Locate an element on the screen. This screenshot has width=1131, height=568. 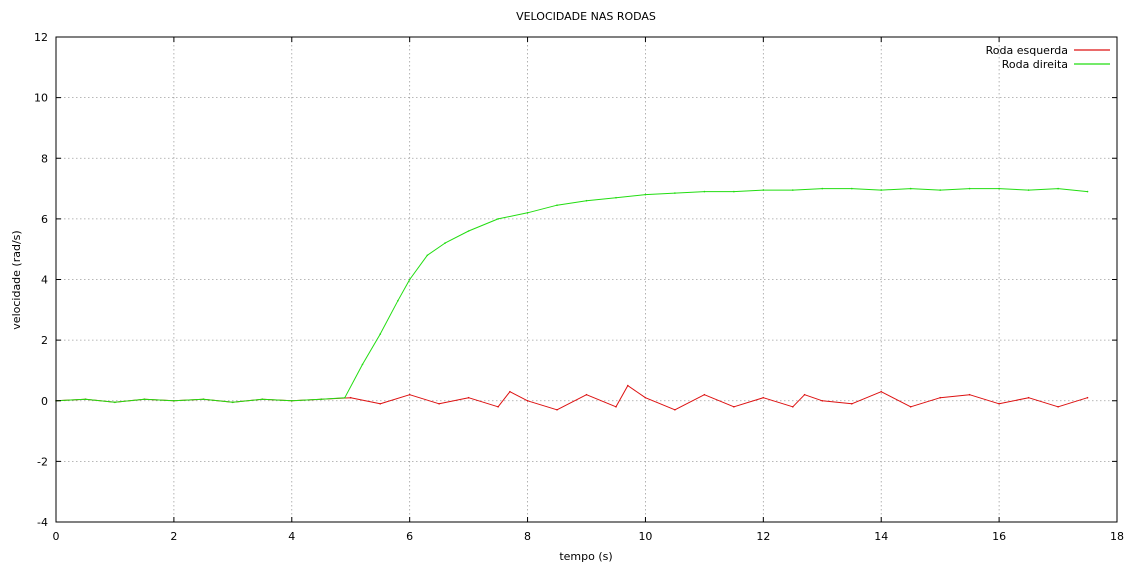
legend-label: Roda direita is located at coordinates (1035, 64).